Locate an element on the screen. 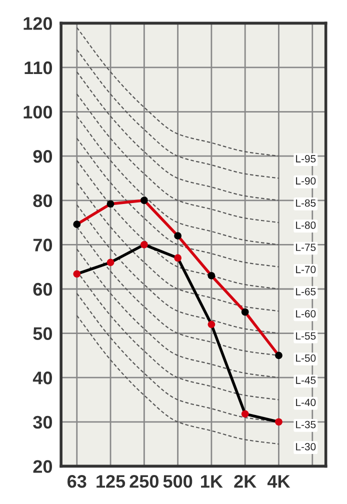 Image resolution: width=347 pixels, height=504 pixels. x-tick-label: 4K is located at coordinates (278, 481).